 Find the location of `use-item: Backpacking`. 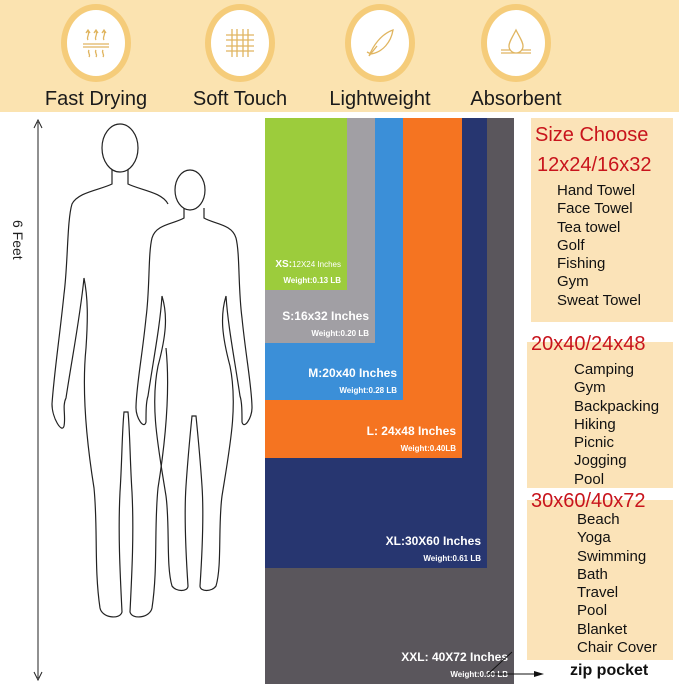

use-item: Backpacking is located at coordinates (617, 406).